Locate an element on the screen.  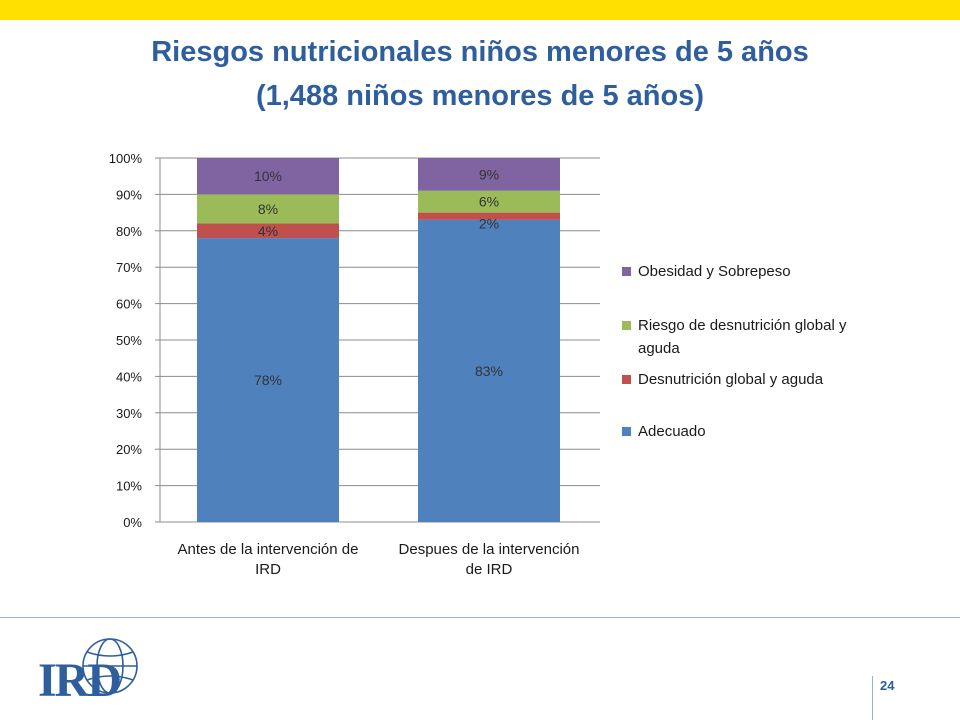
y-axis-ticks: 0% 10% 20% 30% 40% 50% 60% 70% 80% 90% 100% is located at coordinates (126, 340).